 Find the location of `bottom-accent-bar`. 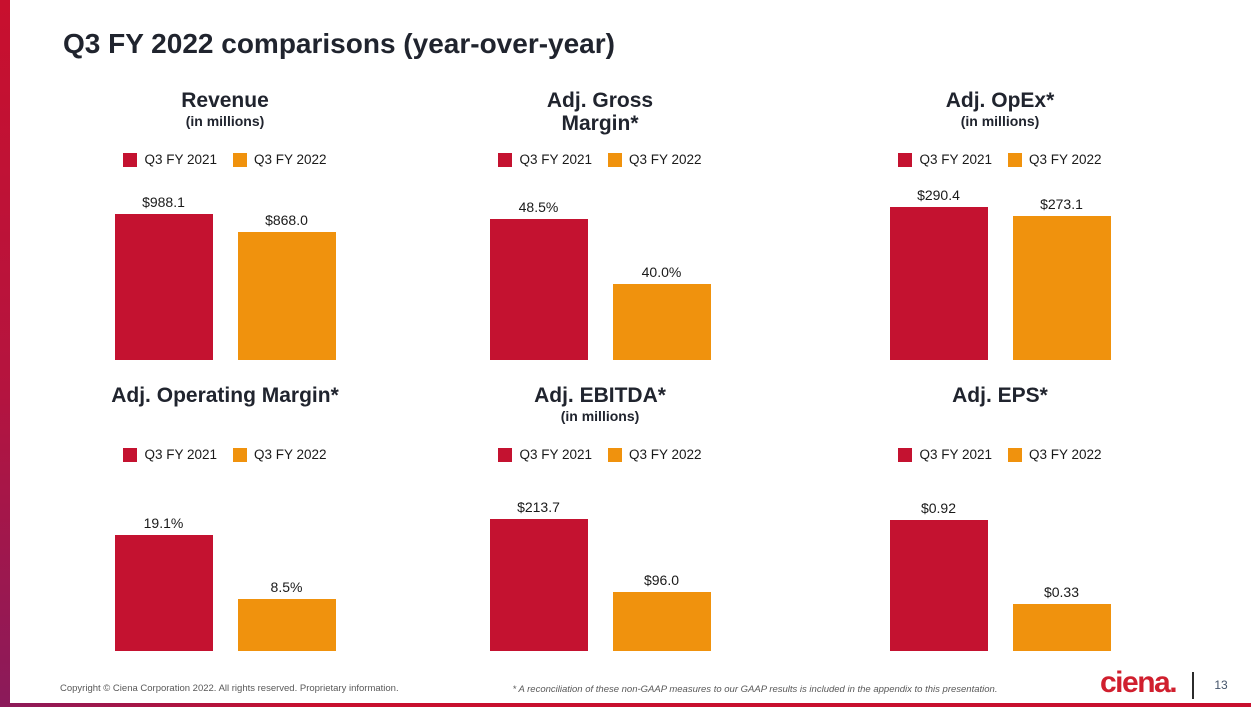

bottom-accent-bar is located at coordinates (625, 705).